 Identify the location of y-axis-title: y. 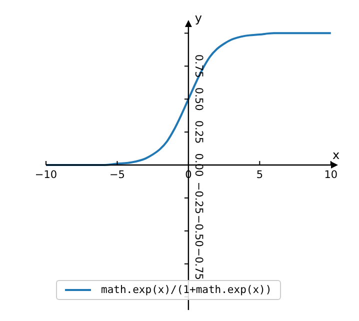
(198, 18).